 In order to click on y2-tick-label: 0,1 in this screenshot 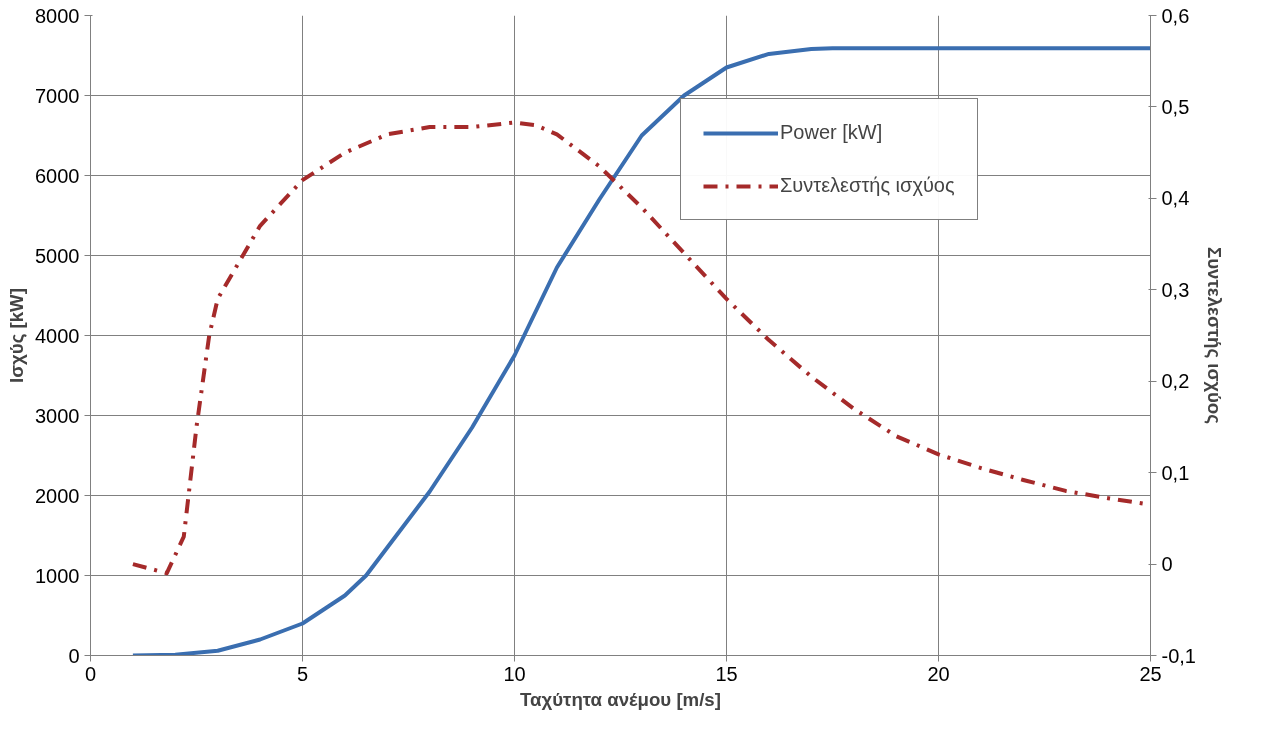, I will do `click(1175, 472)`.